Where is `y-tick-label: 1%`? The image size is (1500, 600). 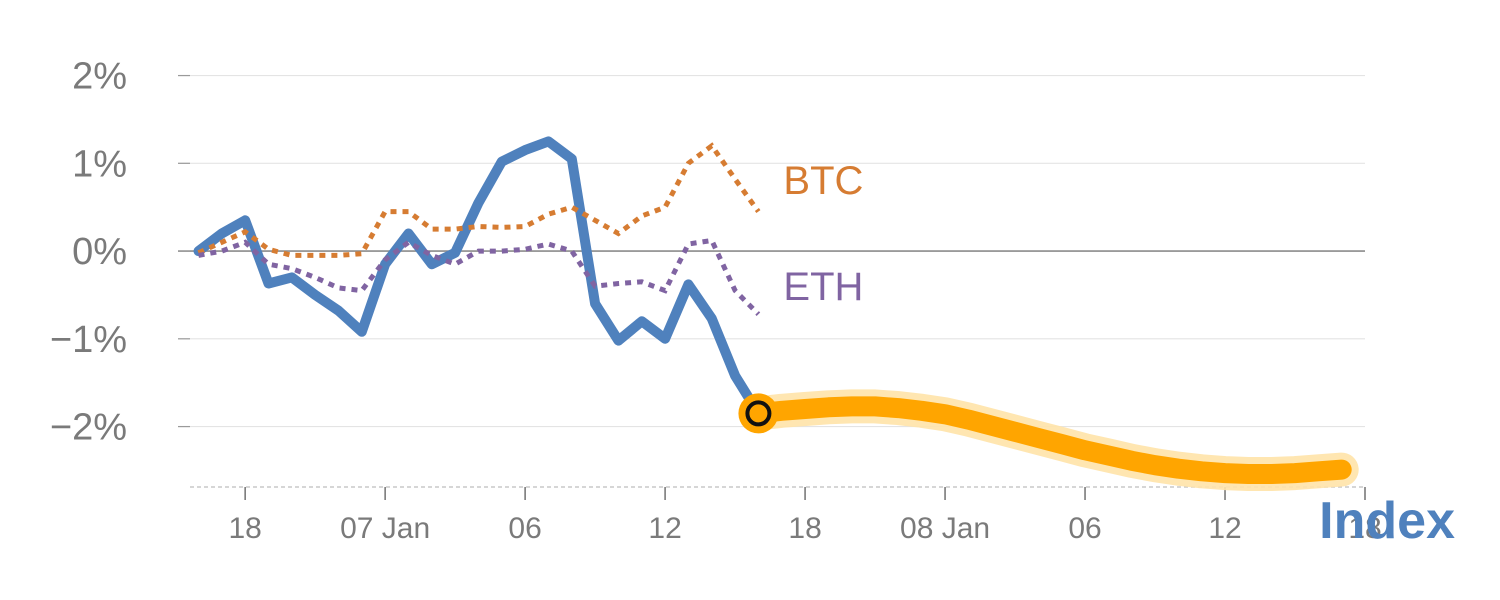 y-tick-label: 1% is located at coordinates (99, 164).